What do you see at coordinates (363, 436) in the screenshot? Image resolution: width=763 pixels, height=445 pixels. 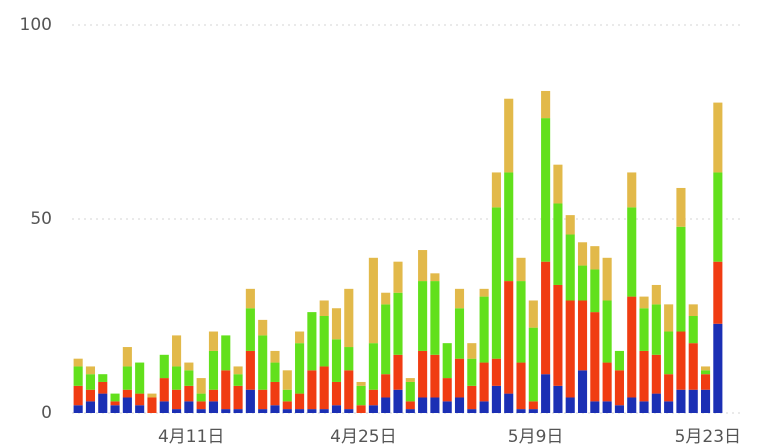 I see `x-tick-label: 4月25日` at bounding box center [363, 436].